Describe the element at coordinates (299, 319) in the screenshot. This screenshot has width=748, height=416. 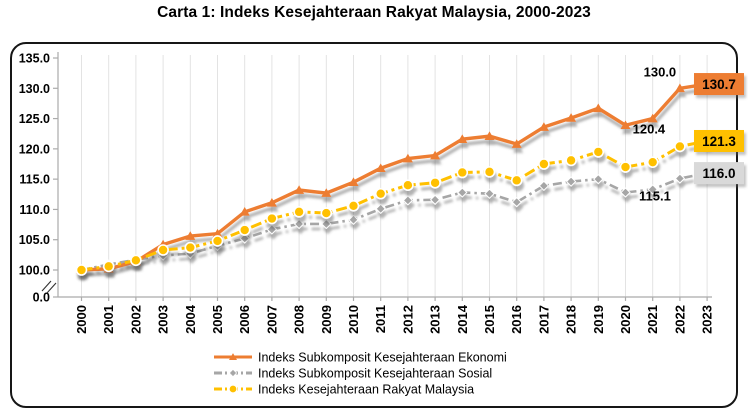
I see `x-tick-label-2008: 2008` at that location.